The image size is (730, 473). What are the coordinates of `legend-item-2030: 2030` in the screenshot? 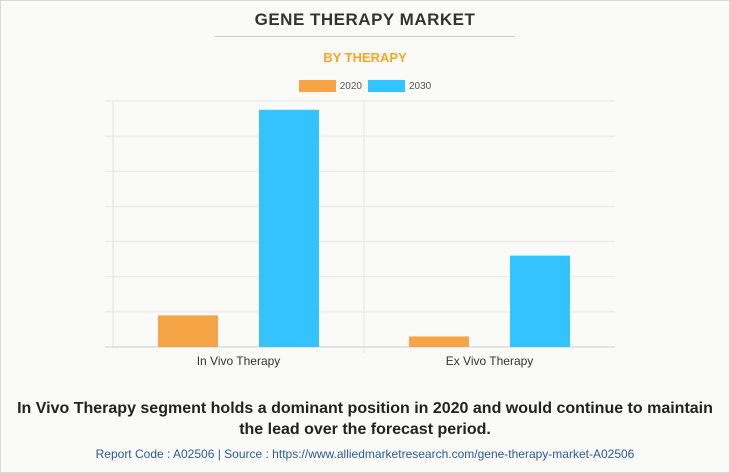 It's located at (399, 86).